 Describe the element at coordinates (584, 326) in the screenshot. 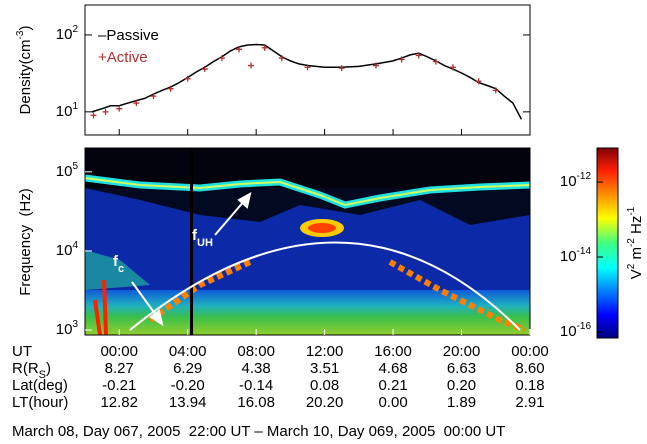

I see `colorbar-tick-label-exp: -16` at that location.